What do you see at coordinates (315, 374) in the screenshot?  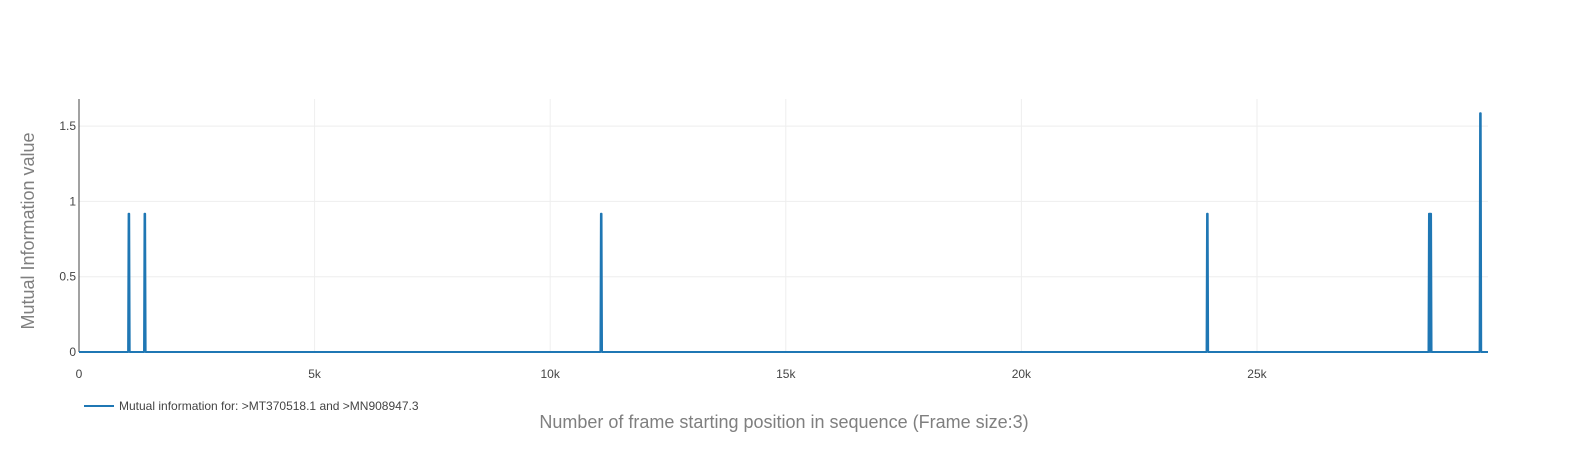 I see `x-tick-label: 5k` at bounding box center [315, 374].